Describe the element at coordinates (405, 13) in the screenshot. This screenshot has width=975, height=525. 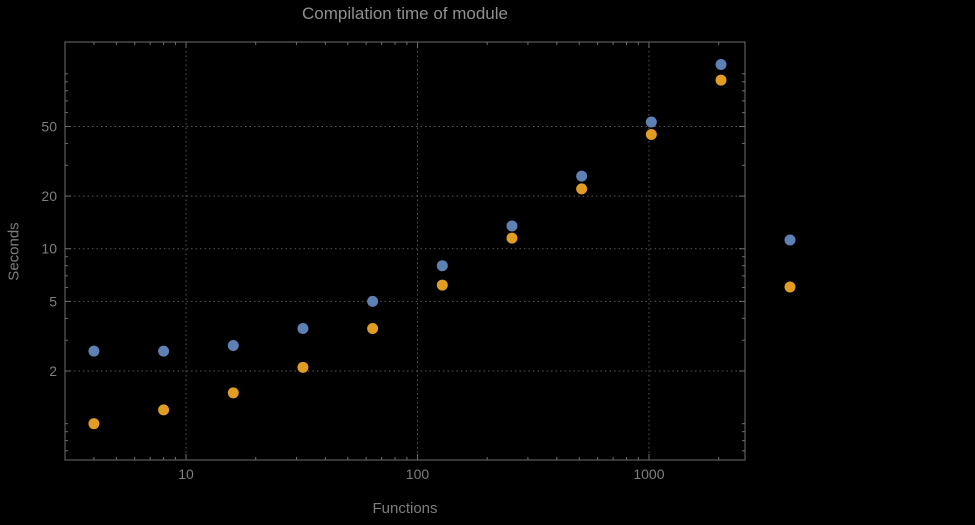
I see `chart-title: Compilation time of module` at that location.